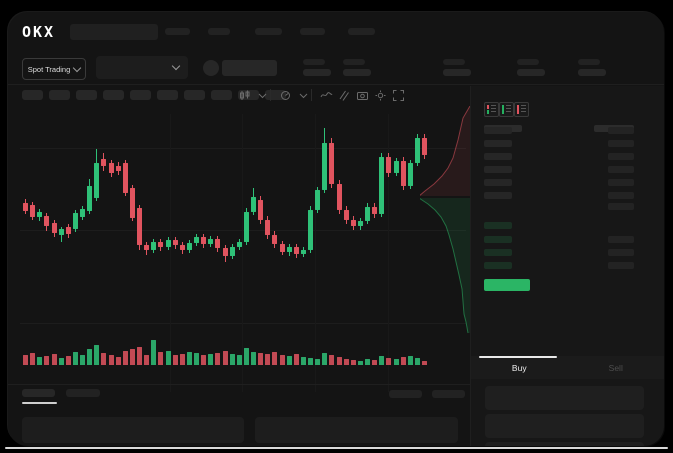 This screenshot has height=453, width=673. Describe the element at coordinates (519, 367) in the screenshot. I see `tab-buy: Buy` at that location.